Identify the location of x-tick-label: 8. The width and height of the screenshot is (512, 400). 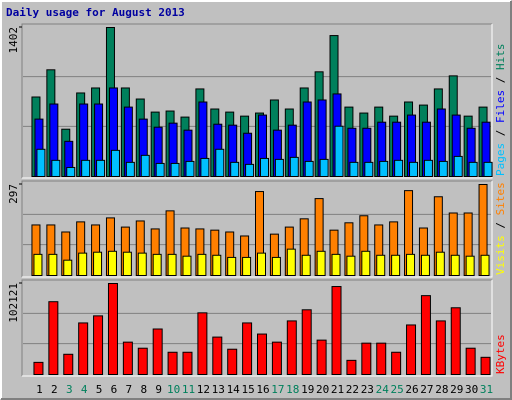
(143, 389).